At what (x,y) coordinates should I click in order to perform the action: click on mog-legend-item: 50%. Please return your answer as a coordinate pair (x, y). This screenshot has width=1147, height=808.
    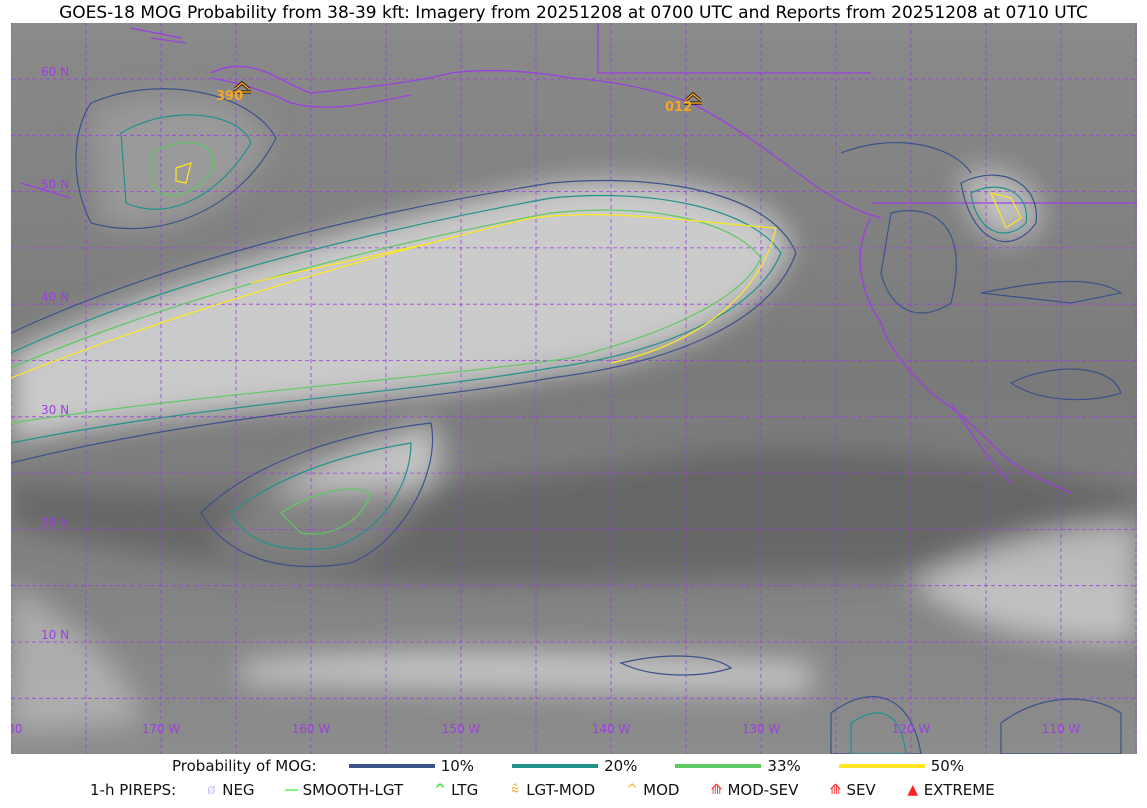
    Looking at the image, I should click on (885, 766).